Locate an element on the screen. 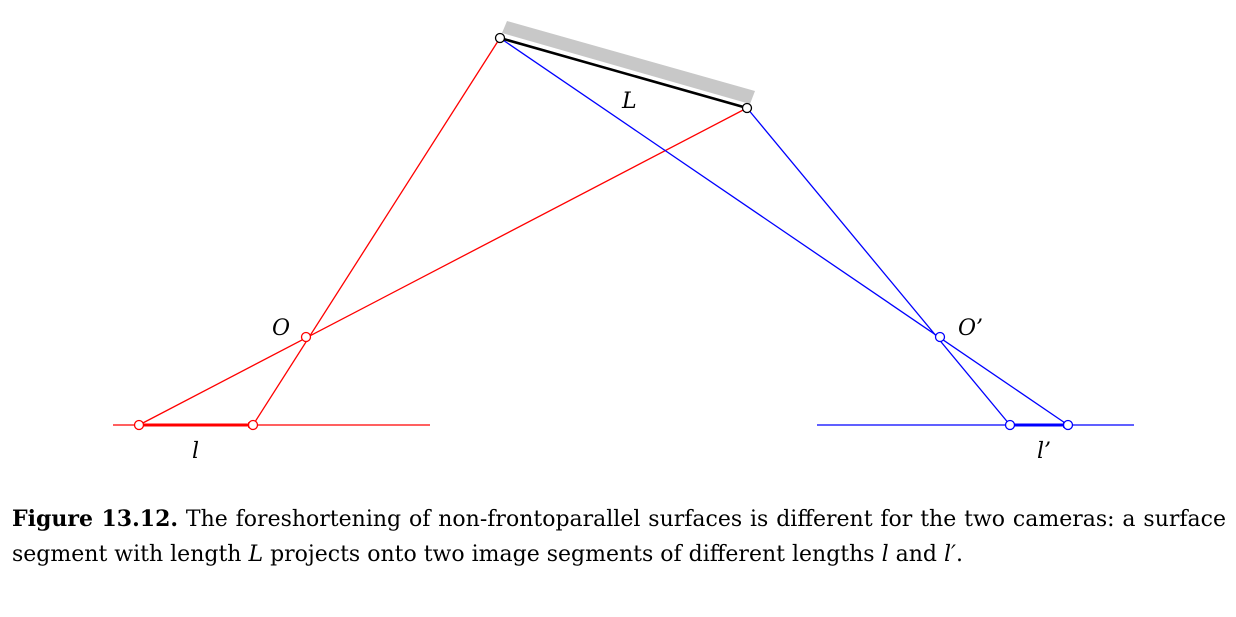 Image resolution: width=1236 pixels, height=617 pixels. label-image-l-prime: l’ is located at coordinates (1044, 451).